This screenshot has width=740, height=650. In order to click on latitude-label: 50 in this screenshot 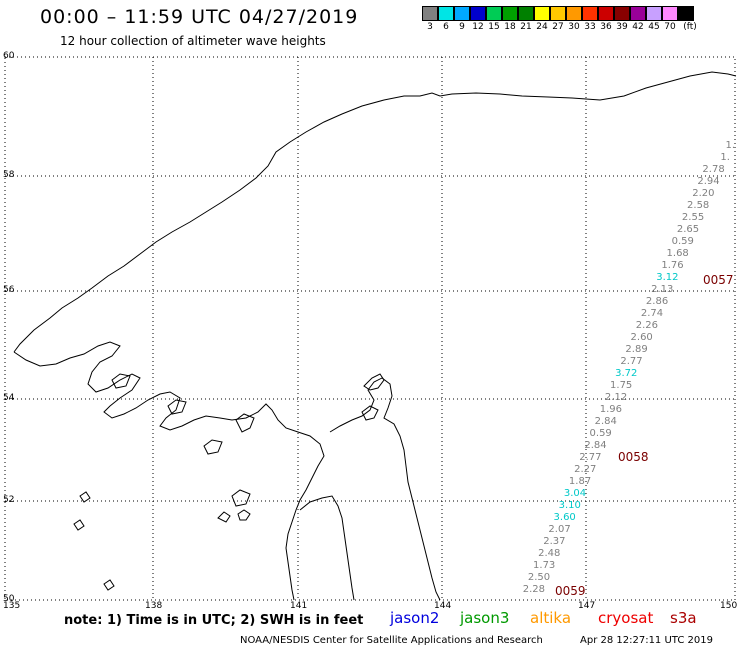, I will do `click(9, 599)`.